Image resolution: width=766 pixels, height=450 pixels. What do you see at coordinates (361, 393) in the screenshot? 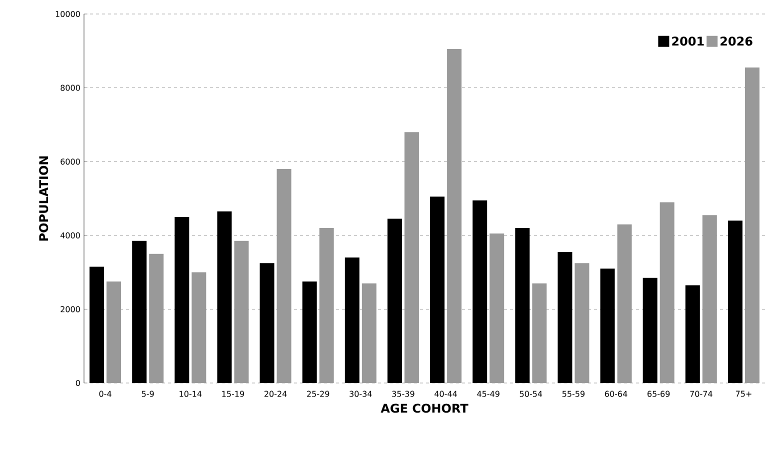
I see `x-tick-label: 30-34` at bounding box center [361, 393].